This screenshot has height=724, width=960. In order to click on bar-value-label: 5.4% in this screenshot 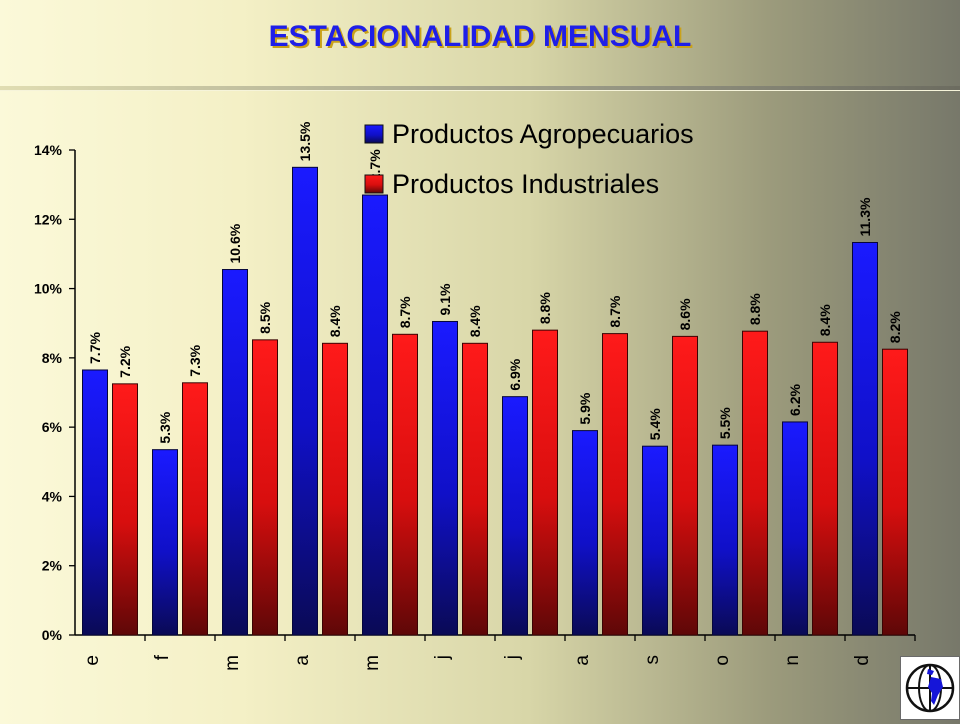, I will do `click(655, 424)`.